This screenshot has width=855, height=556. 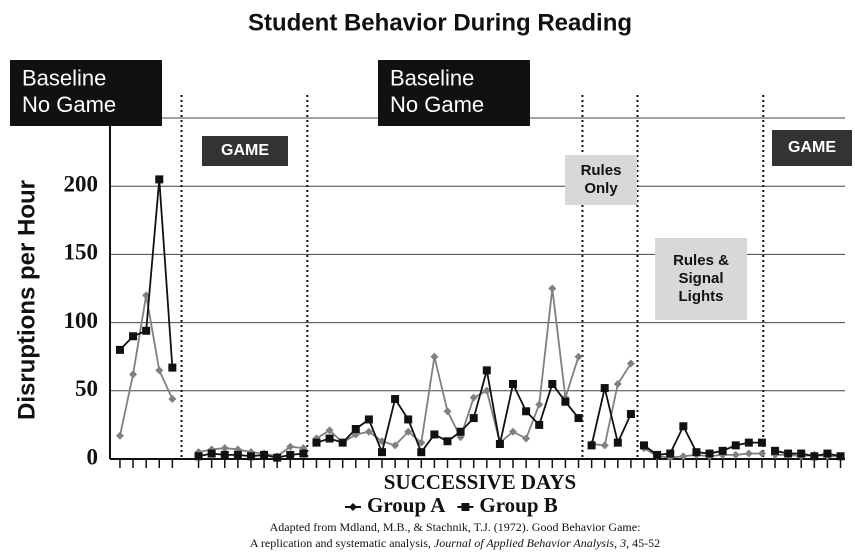 I want to click on y-axis-label: Disruptions per Hour, so click(x=26, y=300).